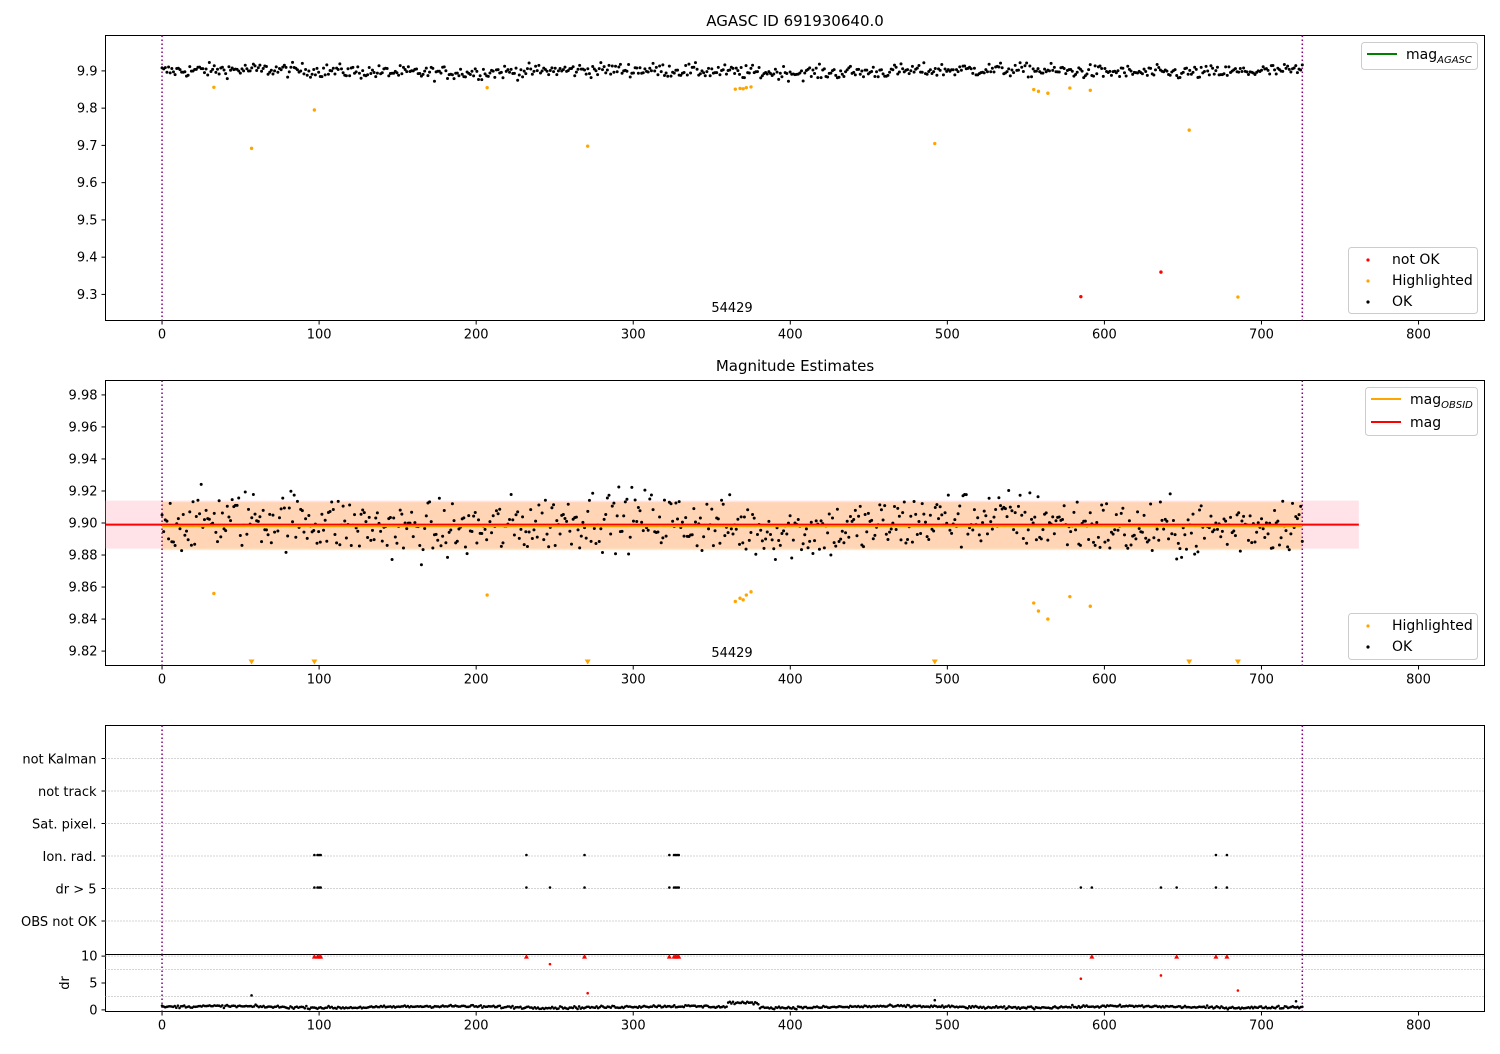 The image size is (1500, 1054). Describe the element at coordinates (1416, 260) in the screenshot. I see `legend-not-ok-label: not OK` at that location.